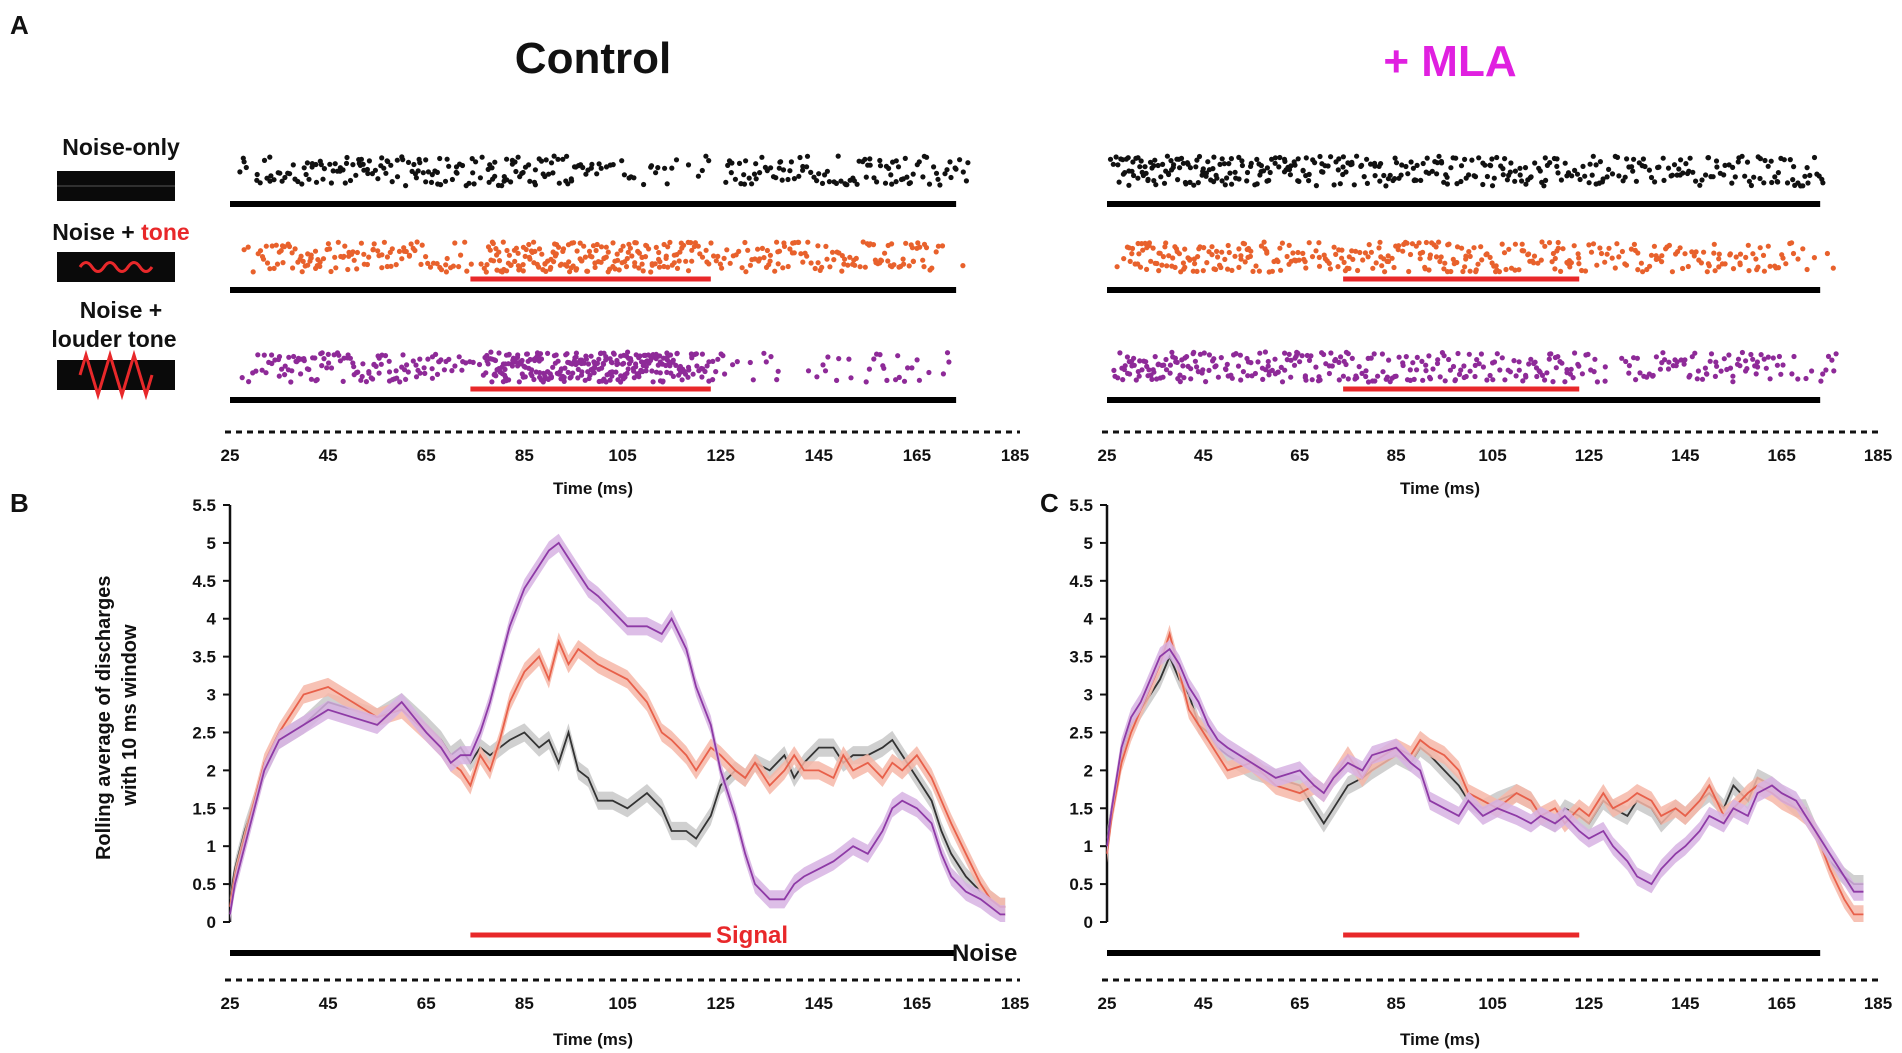 The image size is (1902, 1053). What do you see at coordinates (917, 1003) in the screenshot?
I see `plot-b-x-tick: 165` at bounding box center [917, 1003].